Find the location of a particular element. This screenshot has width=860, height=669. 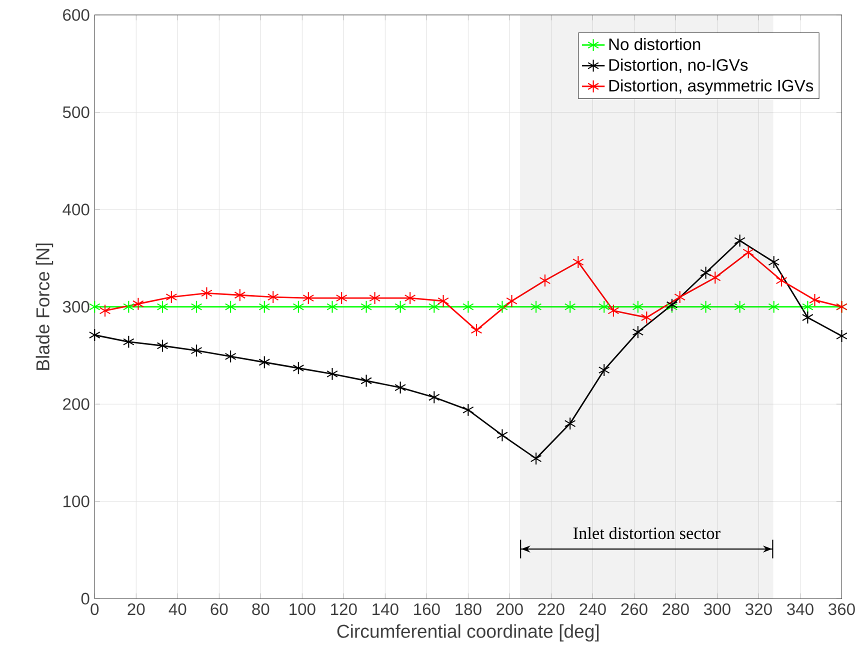

x-tick-label: 140 is located at coordinates (385, 609).